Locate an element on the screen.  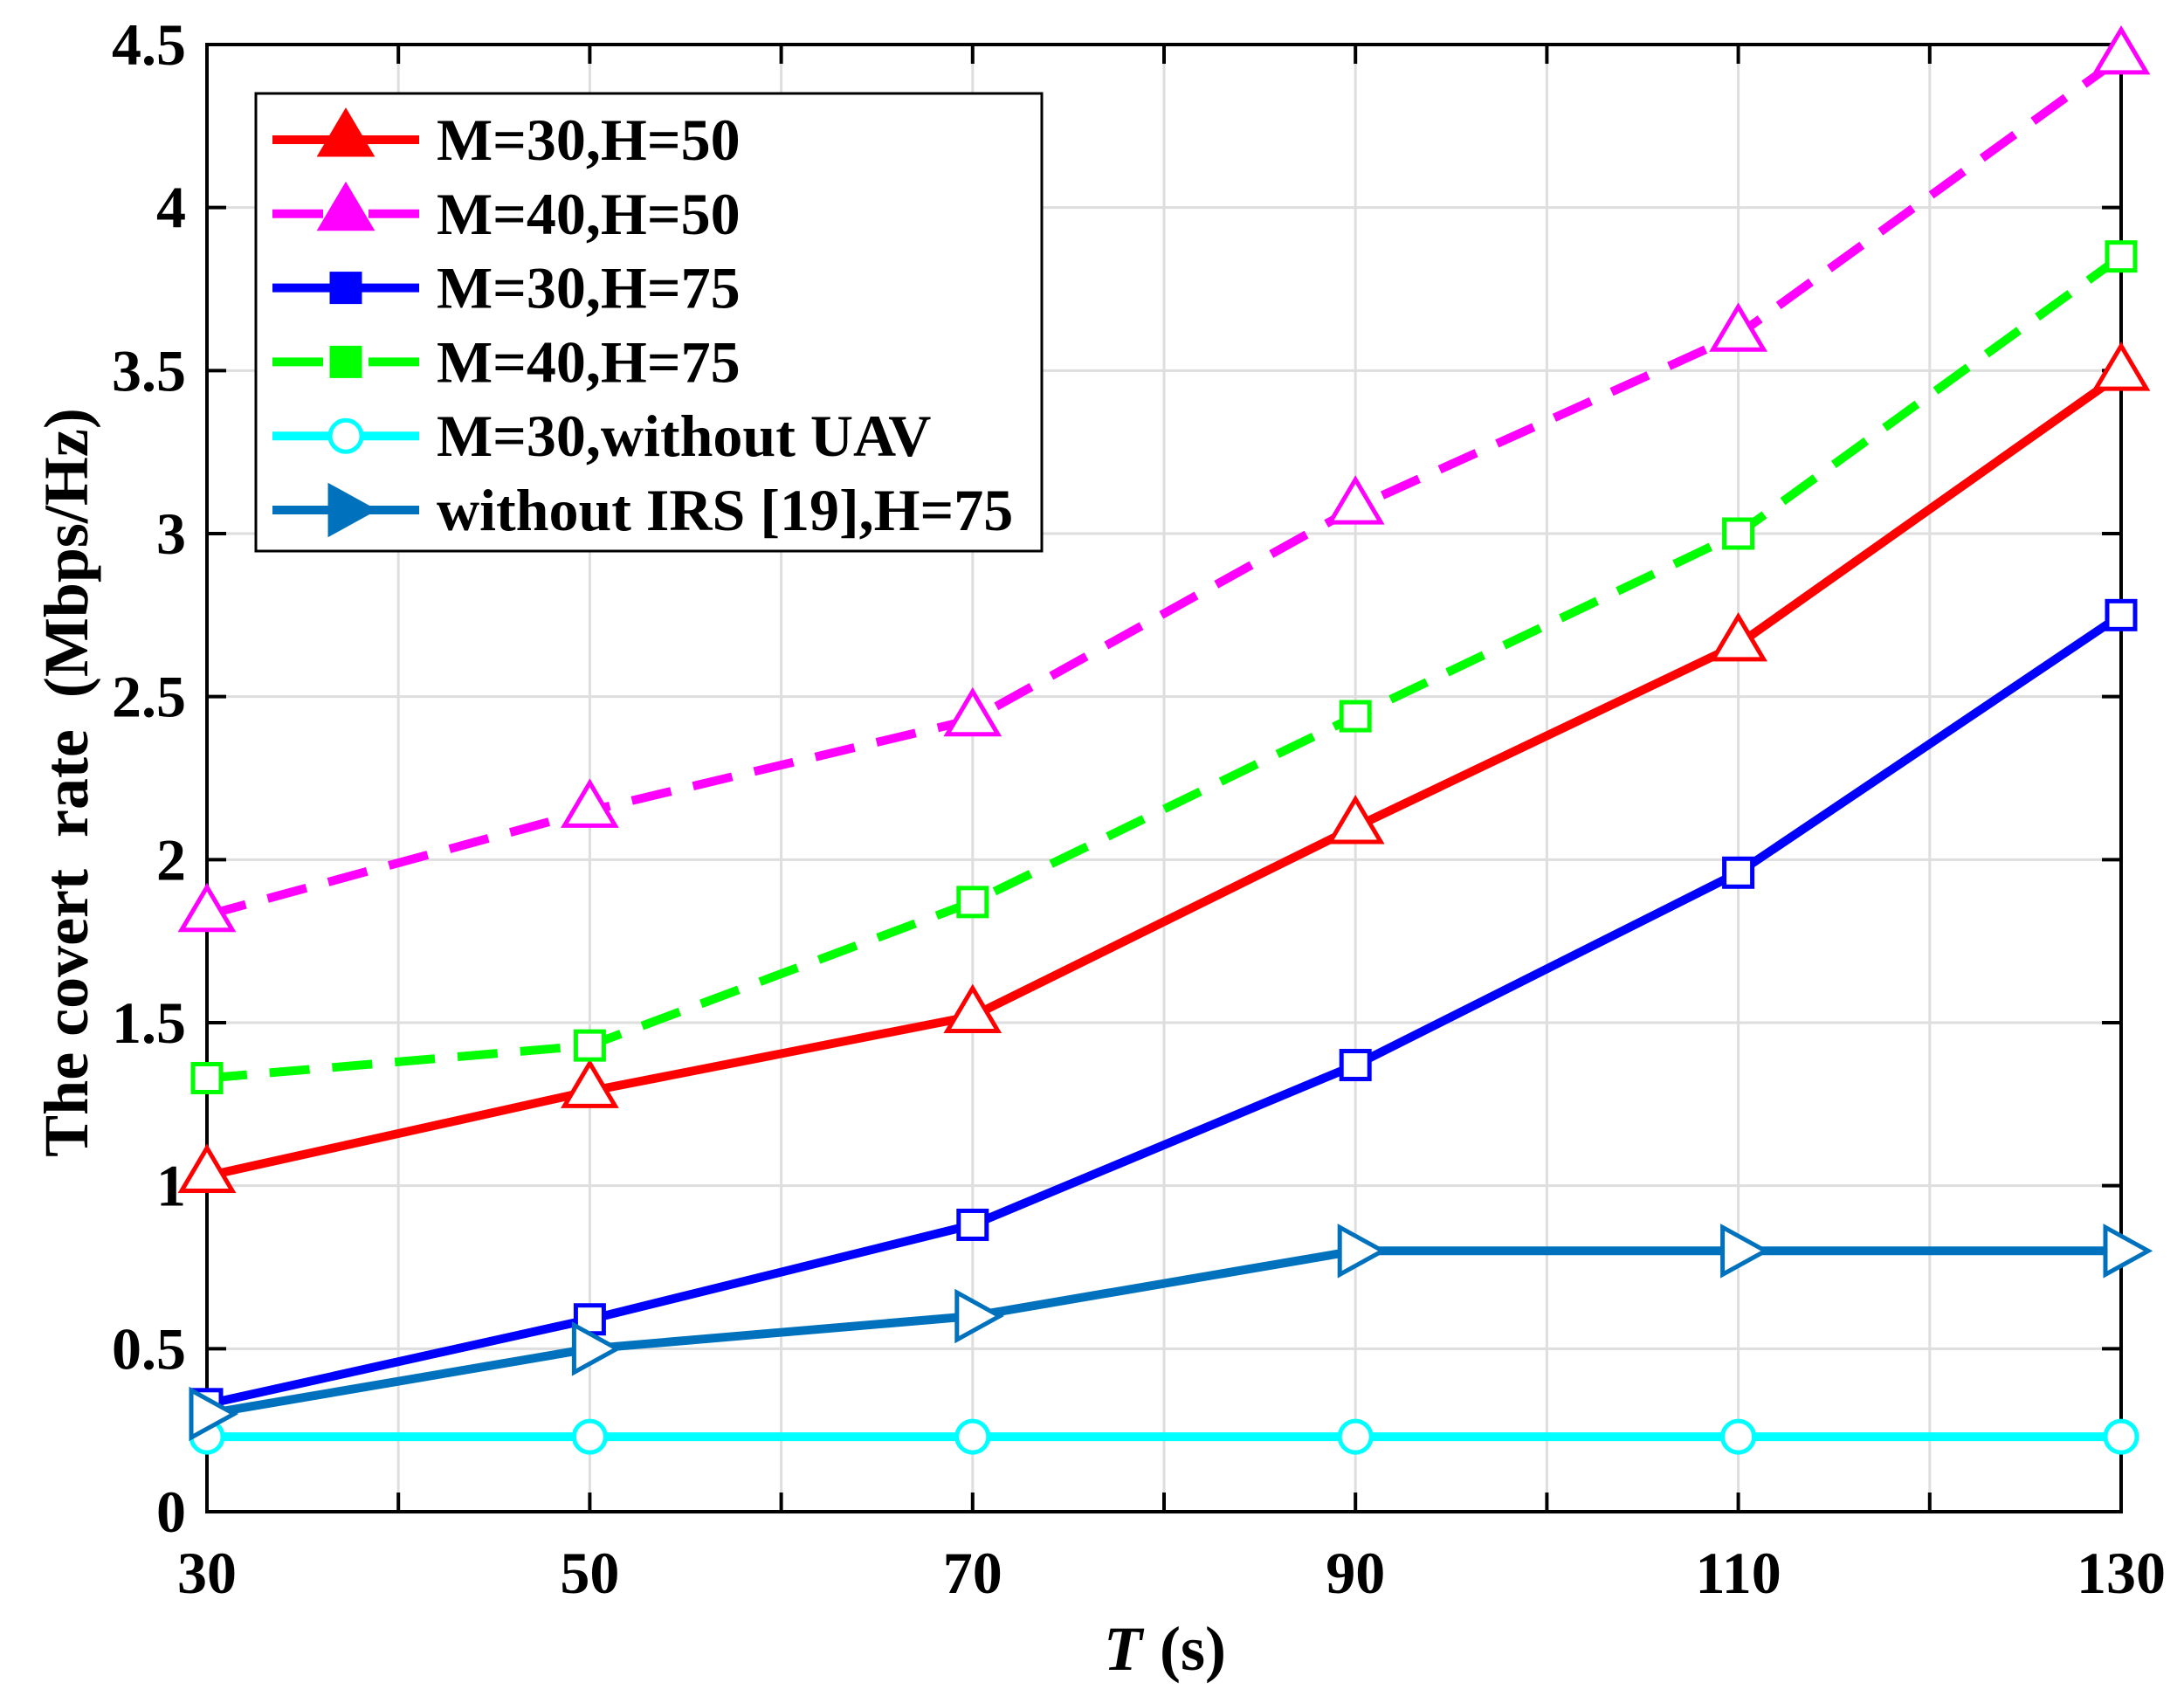
legend-entry: without IRS [19],H=75 is located at coordinates (642, 510).